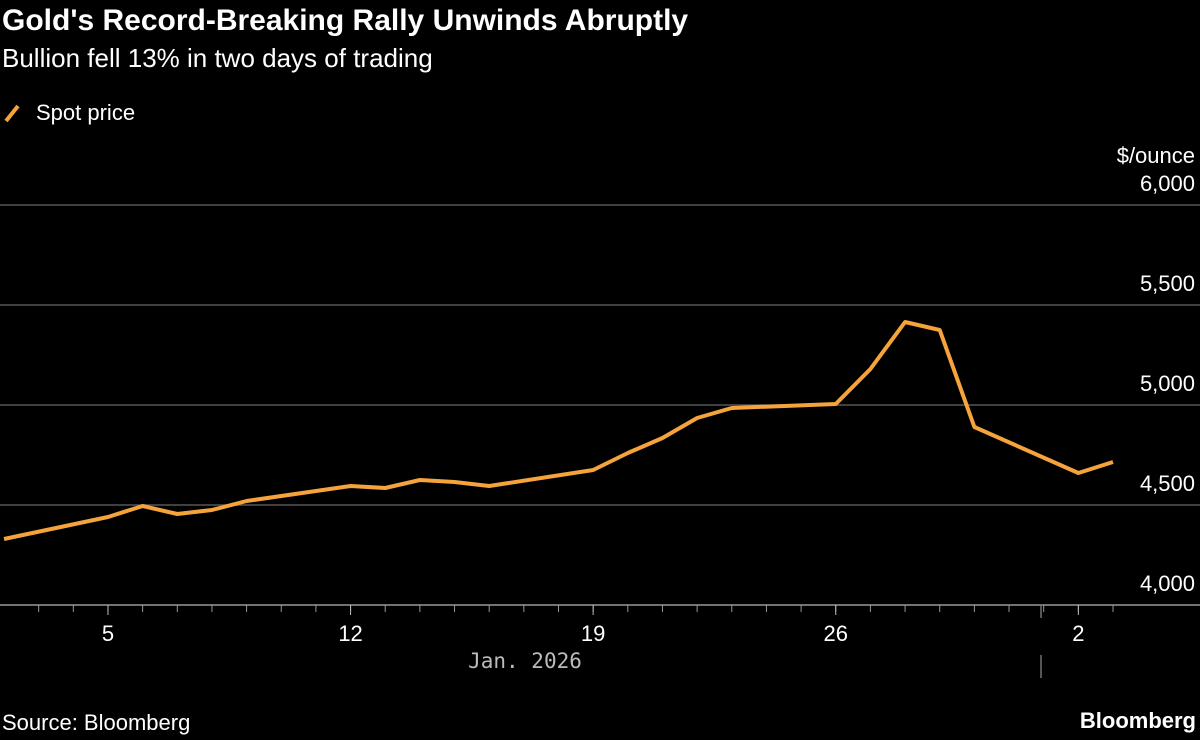 This screenshot has height=740, width=1200. What do you see at coordinates (836, 633) in the screenshot?
I see `x-tick-label: 26` at bounding box center [836, 633].